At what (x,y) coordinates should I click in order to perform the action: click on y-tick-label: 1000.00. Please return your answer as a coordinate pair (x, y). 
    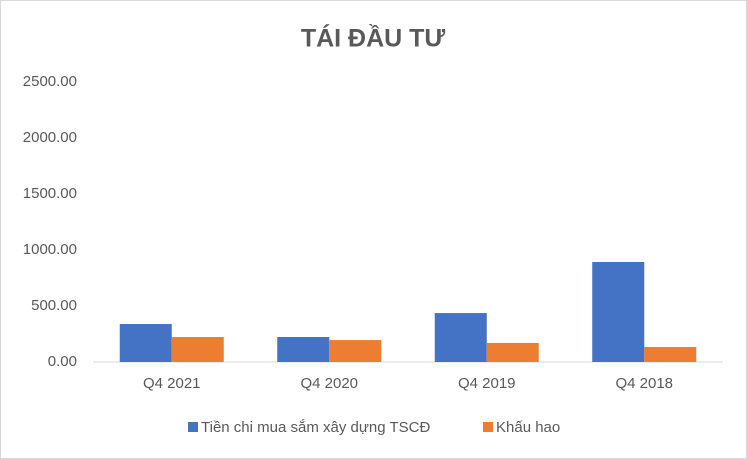
    Looking at the image, I should click on (50, 249).